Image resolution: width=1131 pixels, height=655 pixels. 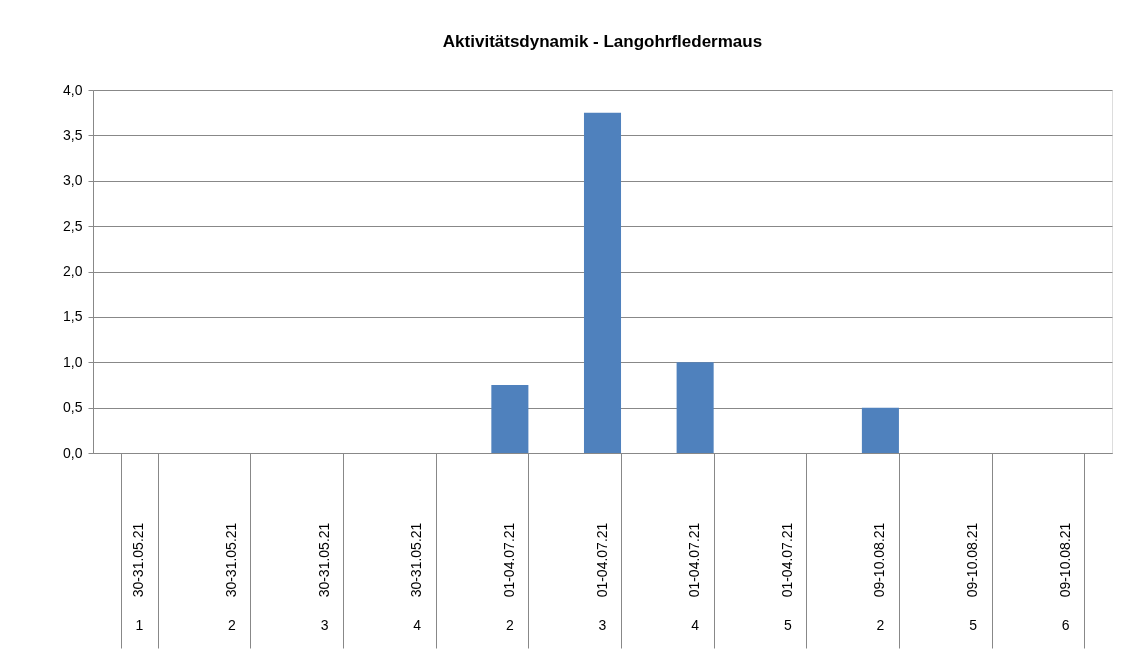 I want to click on y-tick-label: 0,0, so click(x=73, y=452).